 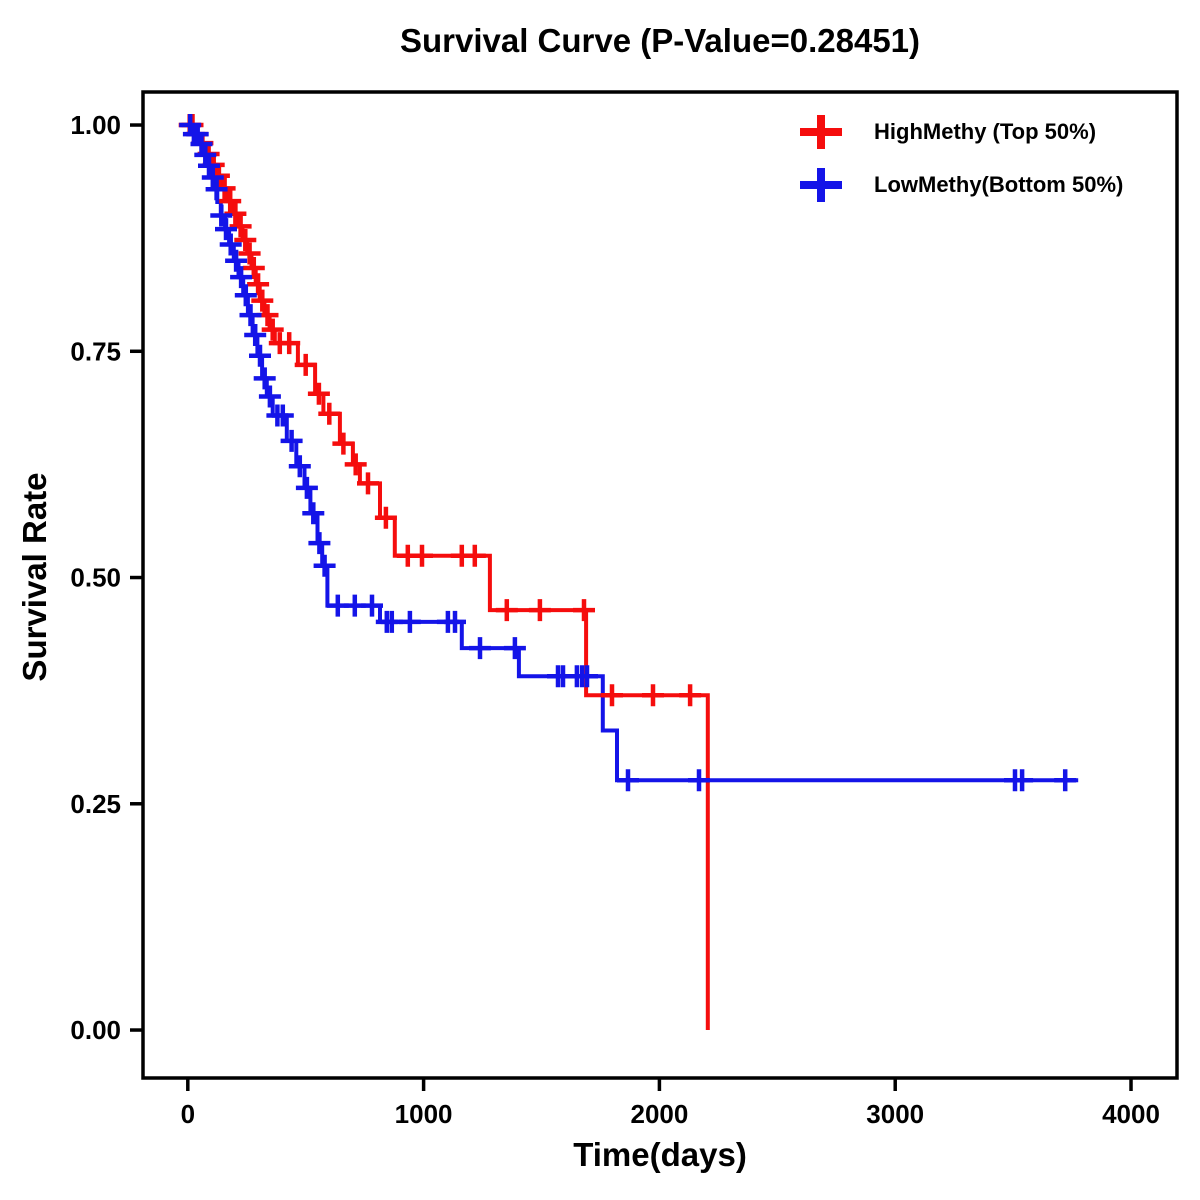 I want to click on legend-label-lowmethy: LowMethy(Bottom 50%), so click(x=999, y=184).